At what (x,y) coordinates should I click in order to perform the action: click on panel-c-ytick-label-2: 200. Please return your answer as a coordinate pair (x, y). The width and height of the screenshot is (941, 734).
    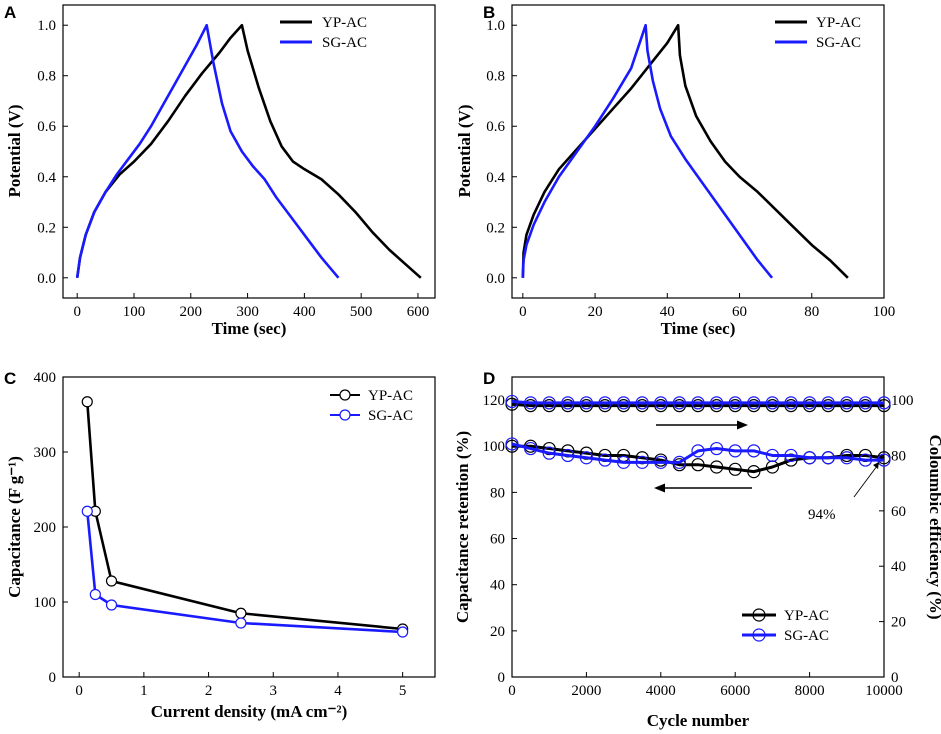
    Looking at the image, I should click on (45, 528).